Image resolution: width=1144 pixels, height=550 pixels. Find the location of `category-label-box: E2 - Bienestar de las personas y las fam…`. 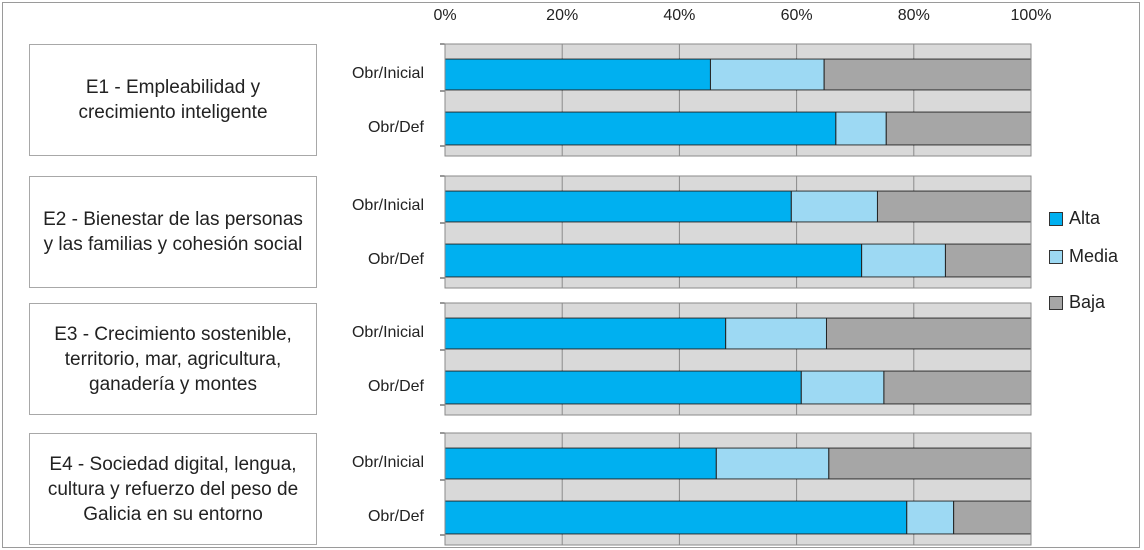

category-label-box: E2 - Bienestar de las personas y las fam… is located at coordinates (173, 232).